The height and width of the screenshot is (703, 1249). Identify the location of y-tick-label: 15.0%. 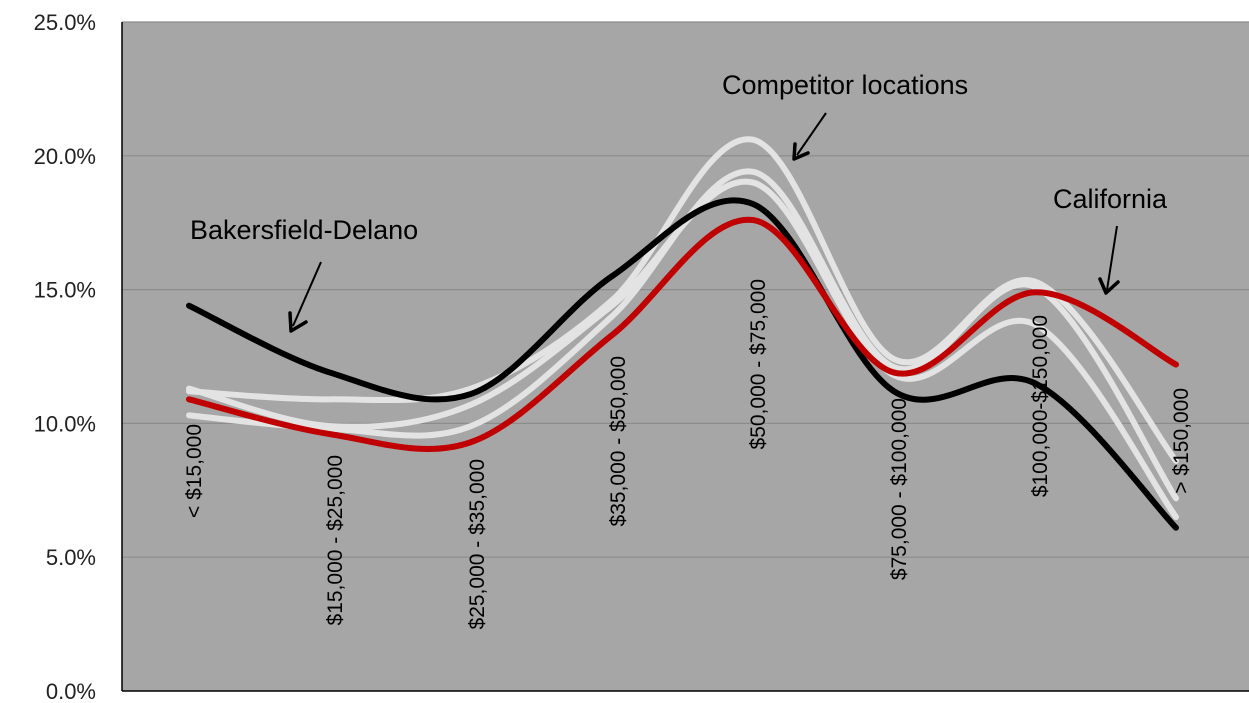
(65, 290).